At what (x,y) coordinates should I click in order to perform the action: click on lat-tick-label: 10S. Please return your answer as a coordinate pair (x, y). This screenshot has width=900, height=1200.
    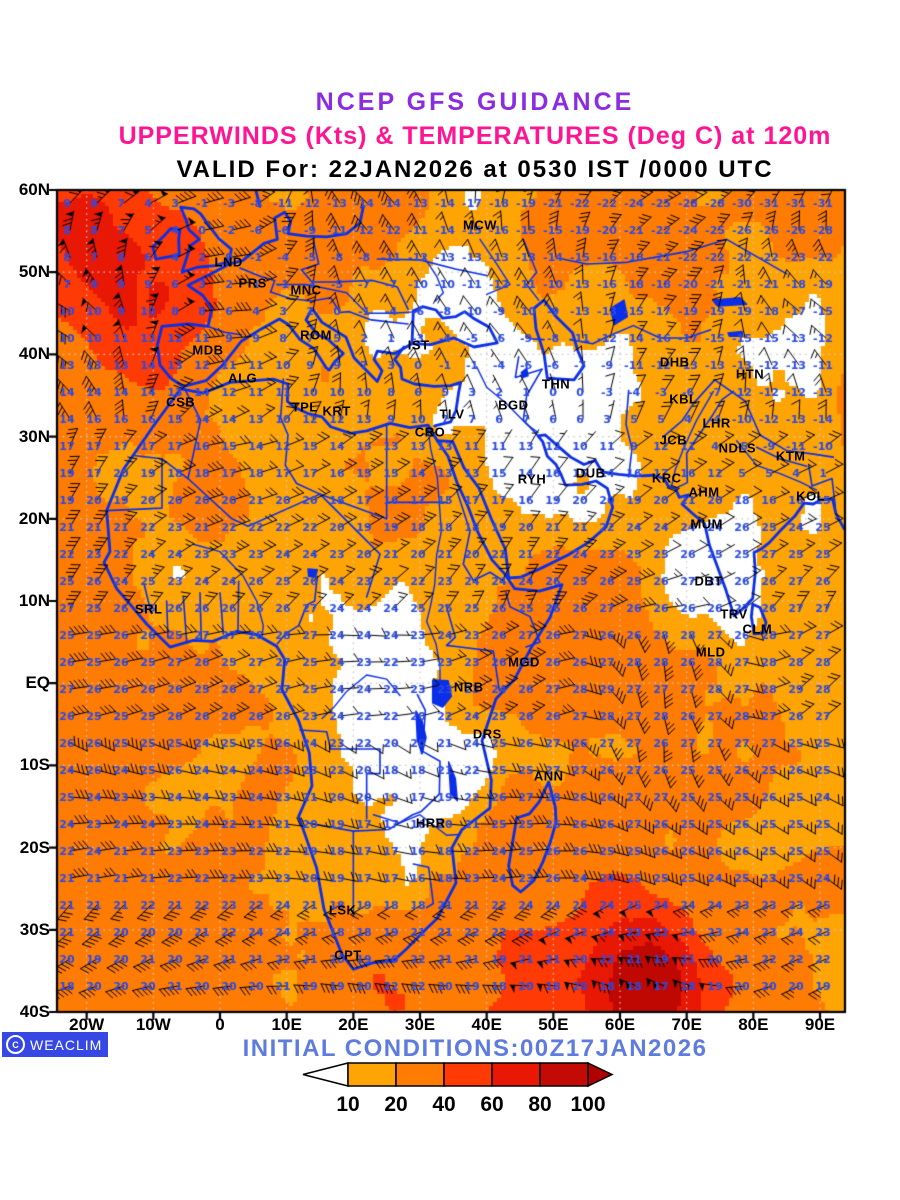
    Looking at the image, I should click on (34, 765).